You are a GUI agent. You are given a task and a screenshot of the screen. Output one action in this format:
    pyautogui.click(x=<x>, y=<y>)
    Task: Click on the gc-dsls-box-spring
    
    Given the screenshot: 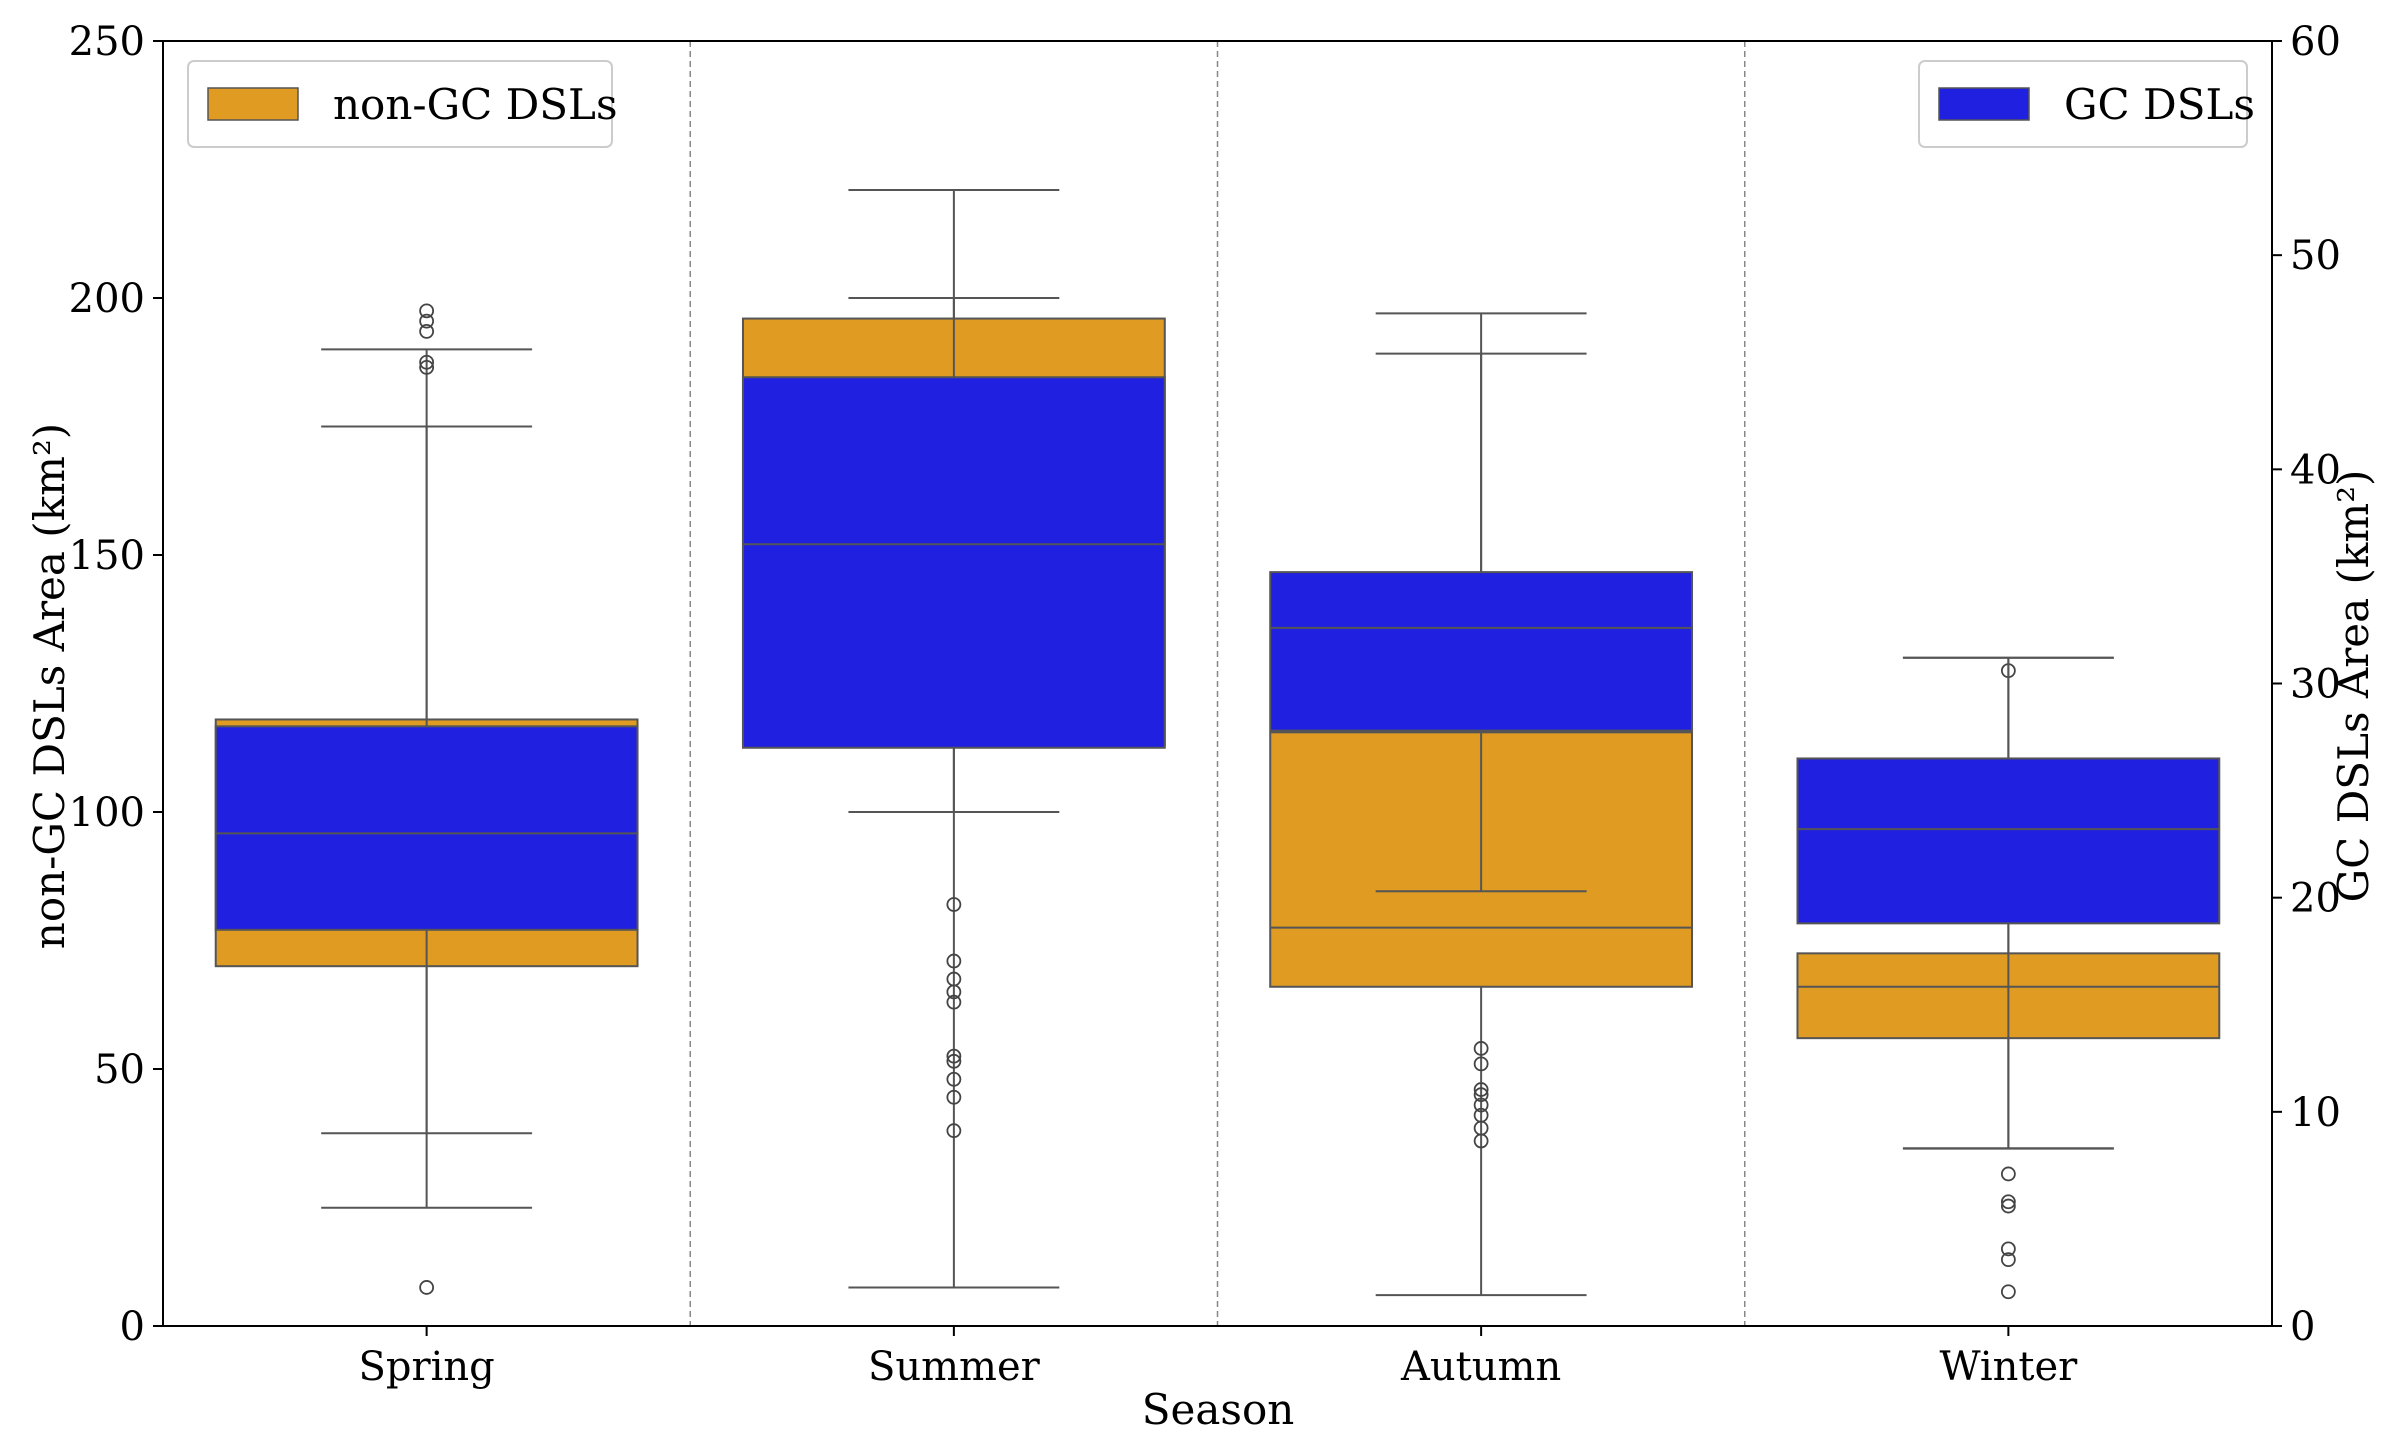 What is the action you would take?
    pyautogui.click(x=426, y=780)
    